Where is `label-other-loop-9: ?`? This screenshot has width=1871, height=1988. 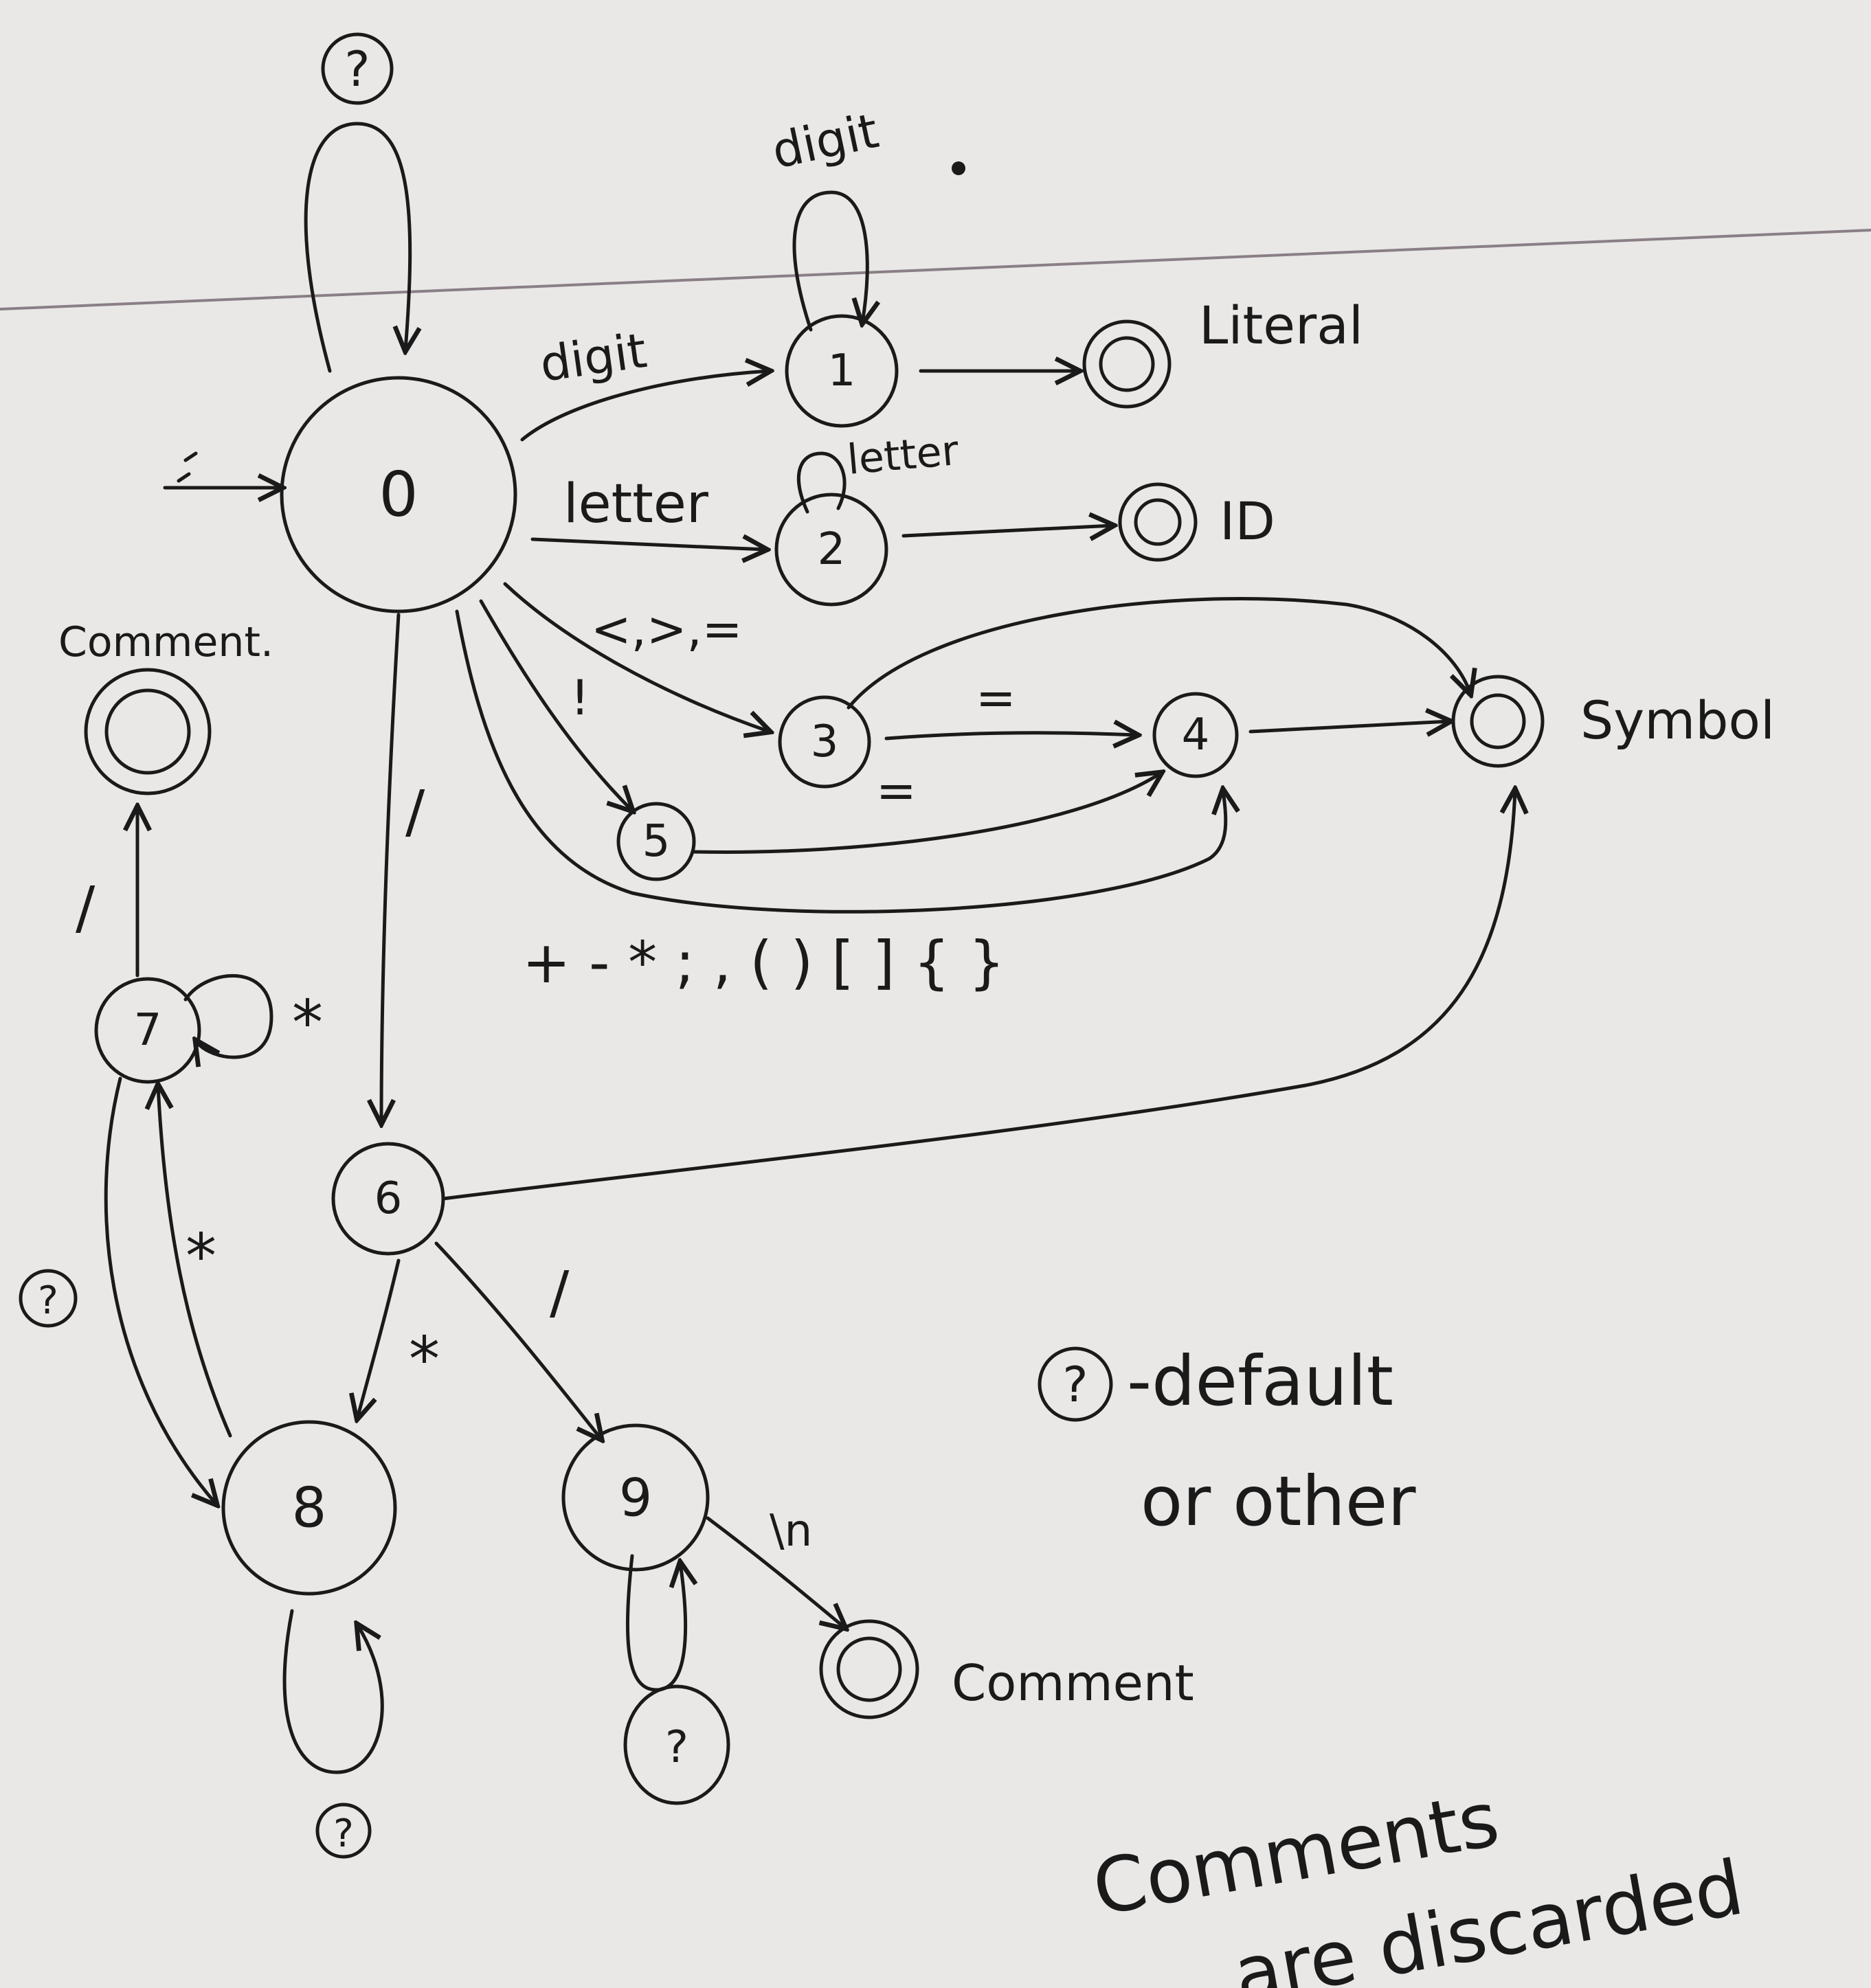
label-other-loop-9: ? is located at coordinates (676, 1747).